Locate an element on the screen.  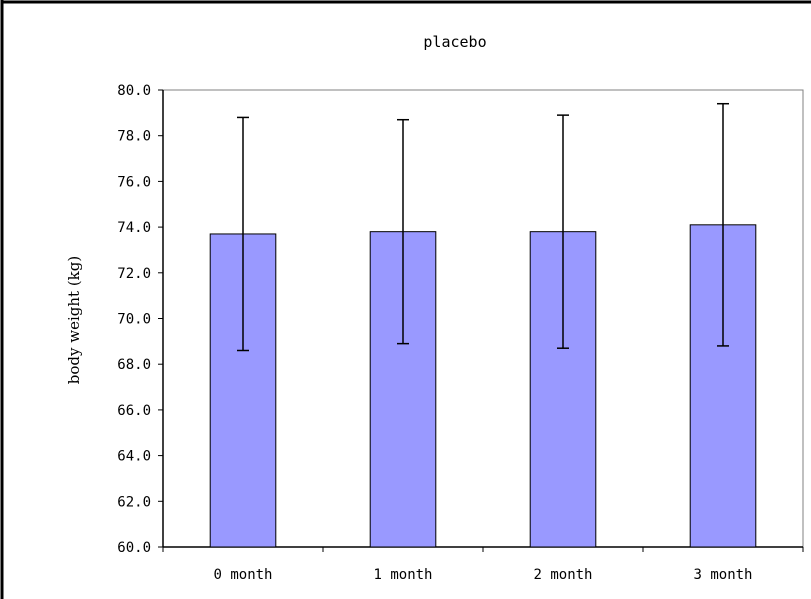
y-tick-label: 76.0 is located at coordinates (134, 182).